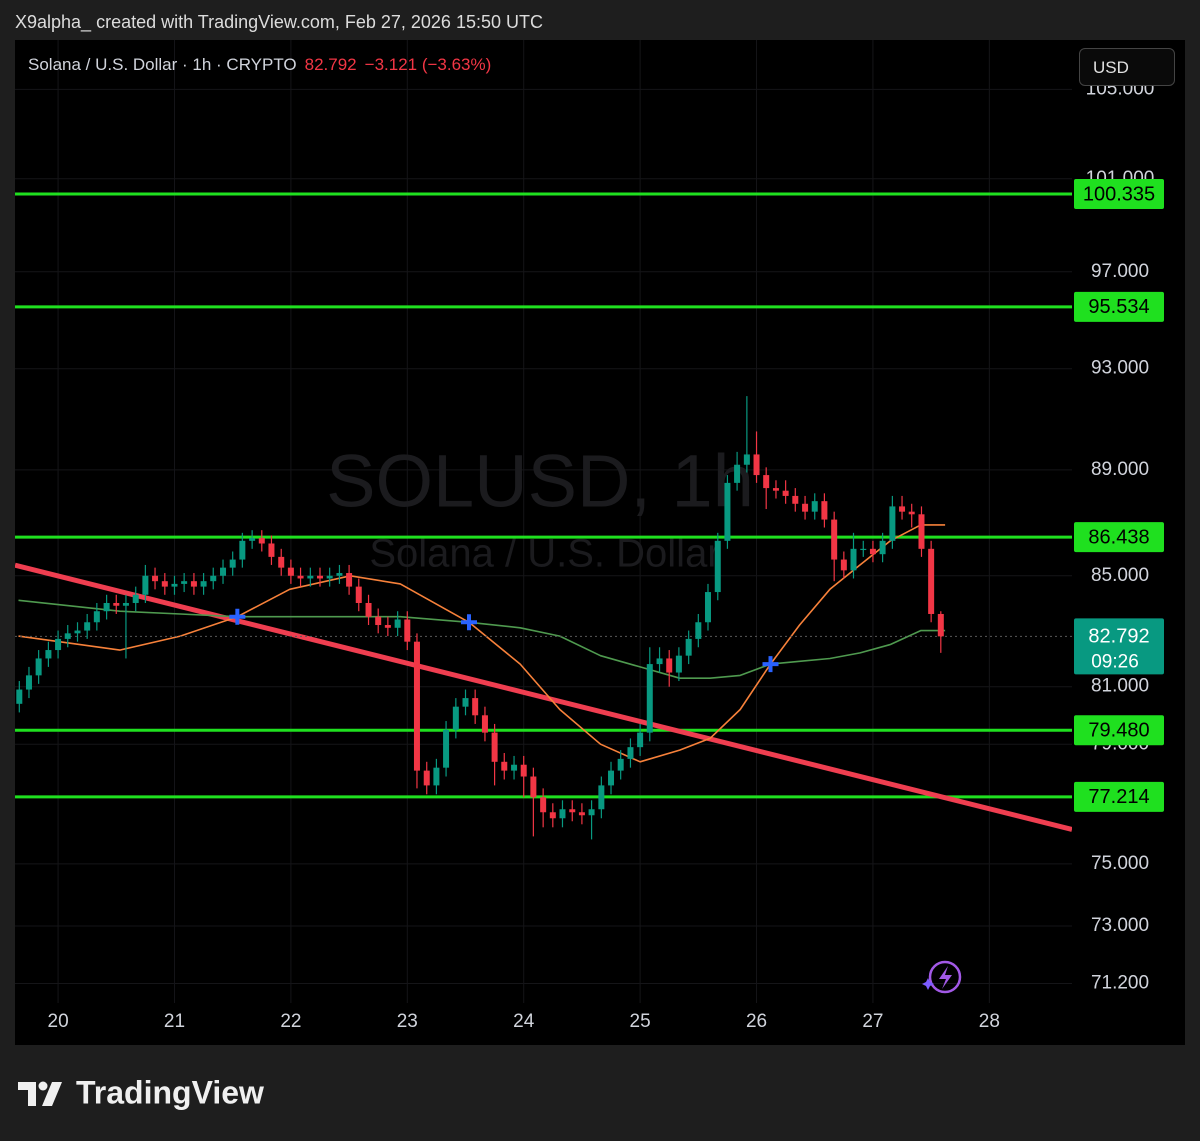  Describe the element at coordinates (1118, 637) in the screenshot. I see `last-price-label: 82.792` at that location.